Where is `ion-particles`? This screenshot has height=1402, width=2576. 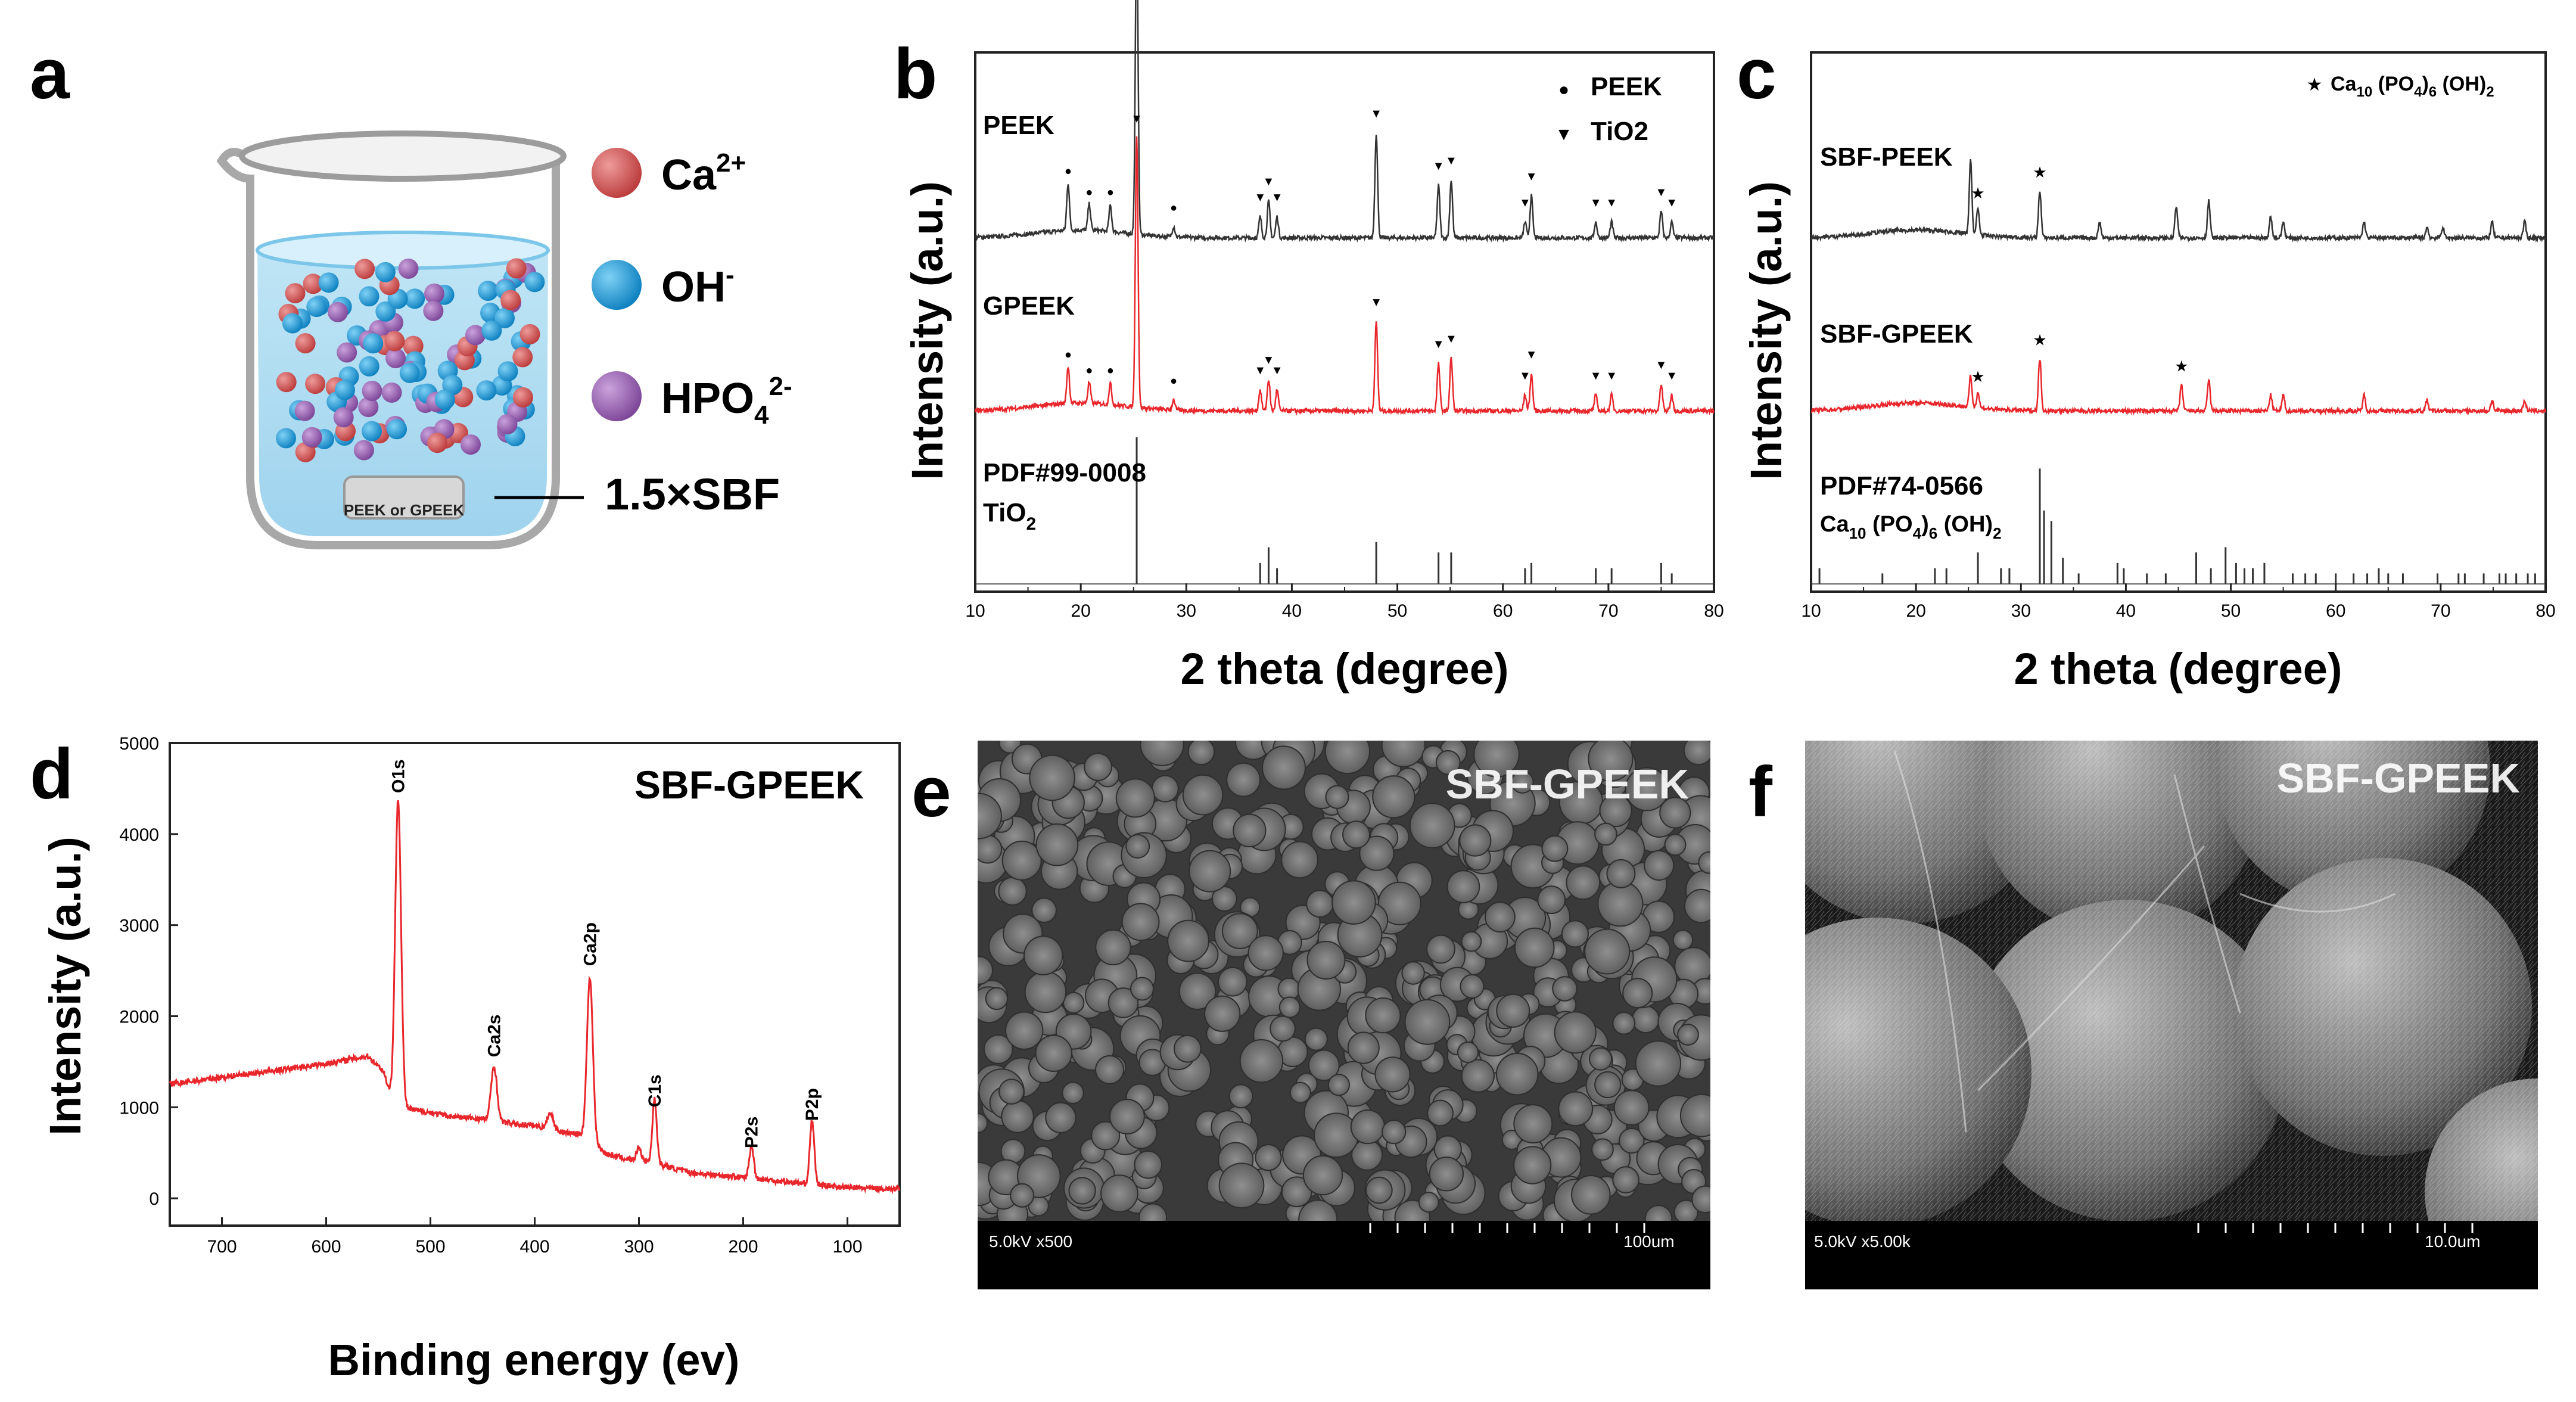 ion-particles is located at coordinates (410, 360).